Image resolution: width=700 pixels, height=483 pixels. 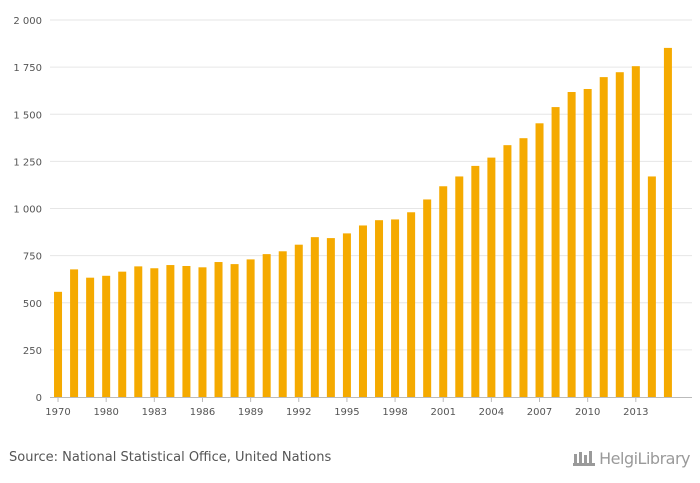 What do you see at coordinates (202, 412) in the screenshot?
I see `x-tick-label: 1986` at bounding box center [202, 412].